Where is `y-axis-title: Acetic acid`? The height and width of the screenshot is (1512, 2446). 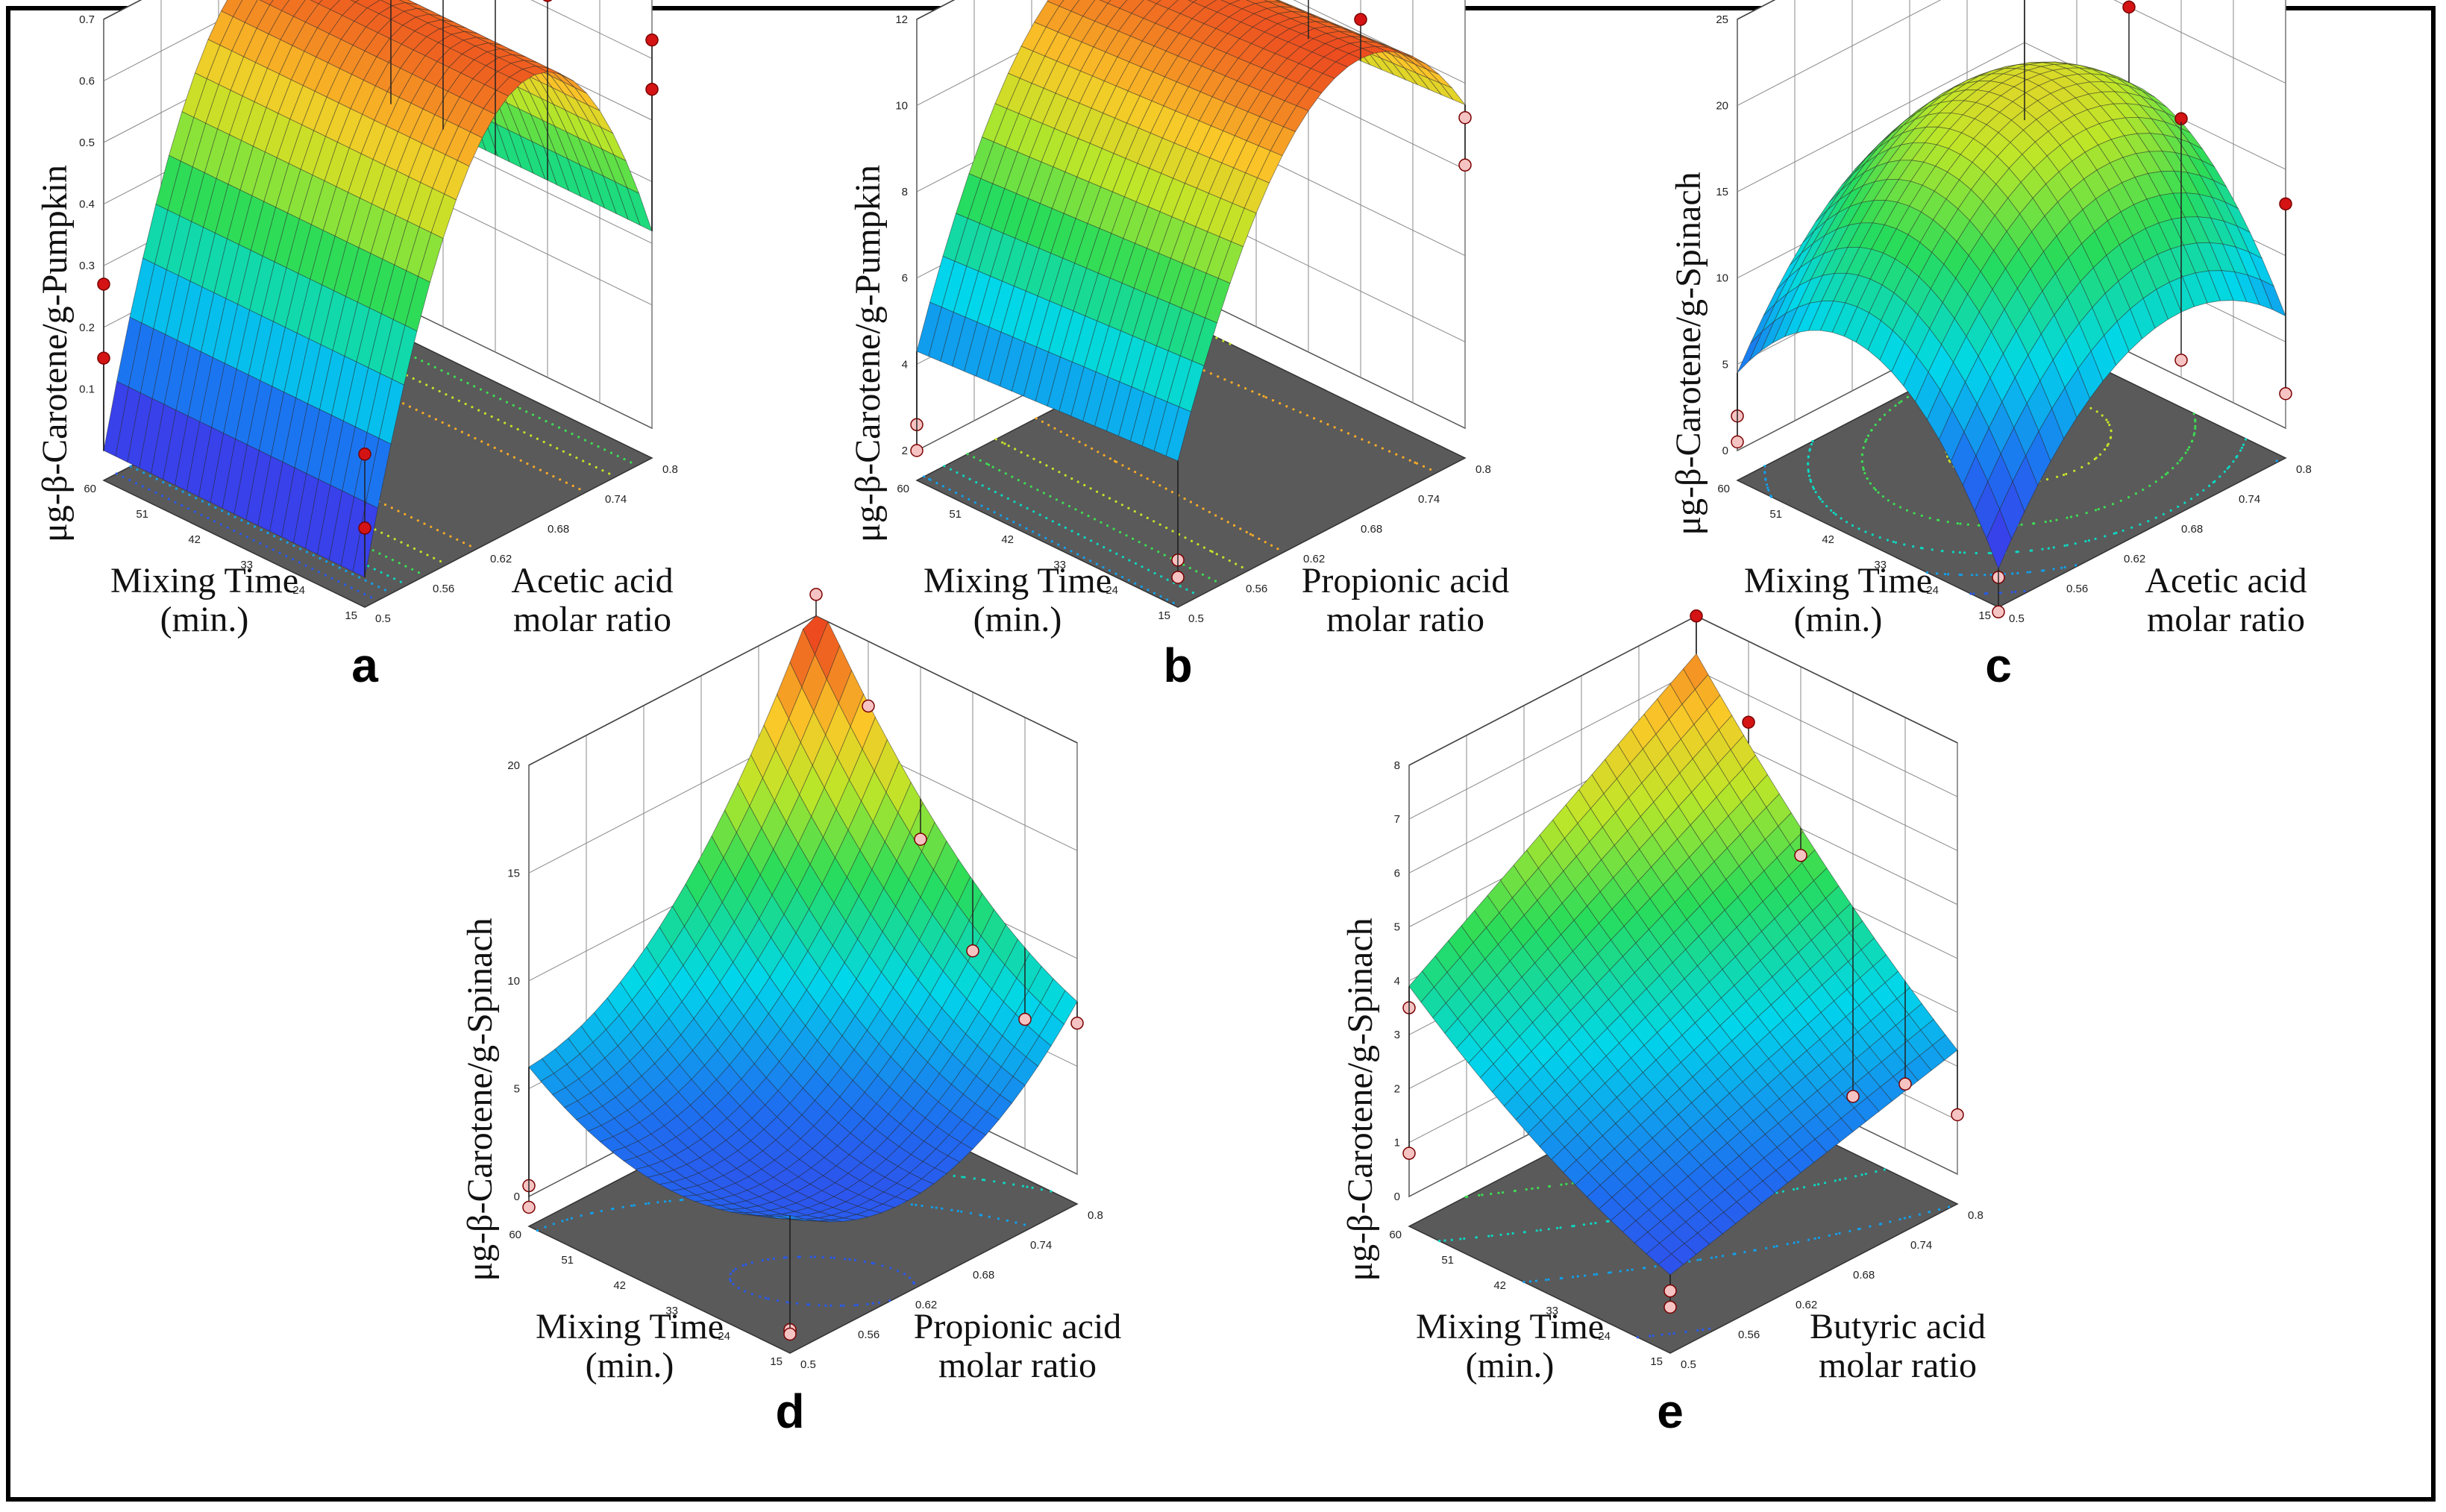 y-axis-title: Acetic acid is located at coordinates (592, 580).